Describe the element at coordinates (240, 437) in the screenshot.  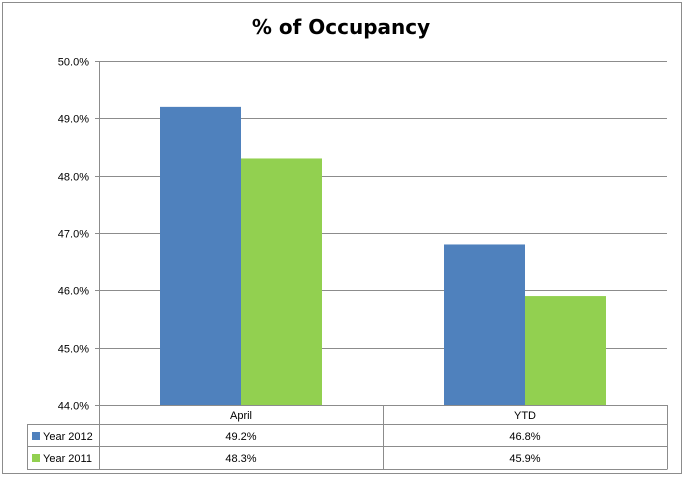
I see `data-value-label: 49.2%` at that location.